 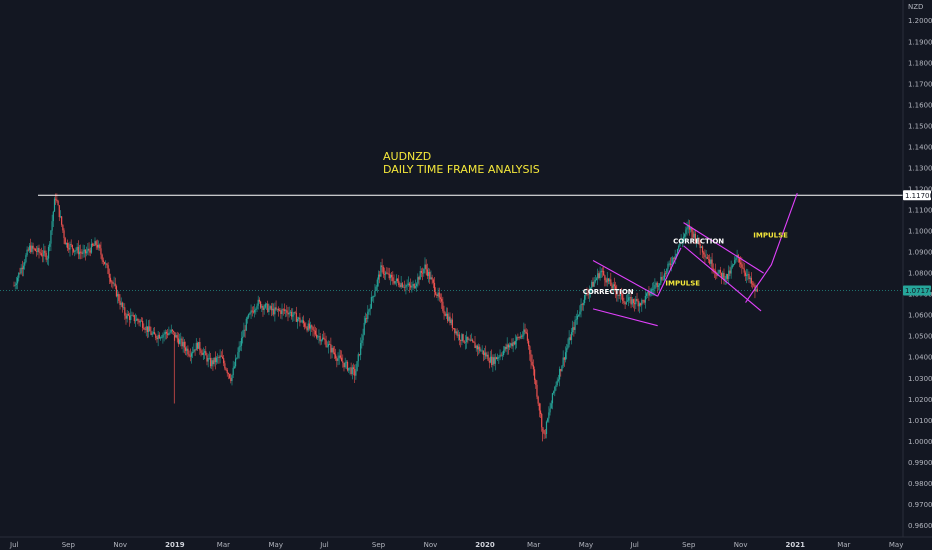 What do you see at coordinates (625, 278) in the screenshot?
I see `correction-1-upper-line` at bounding box center [625, 278].